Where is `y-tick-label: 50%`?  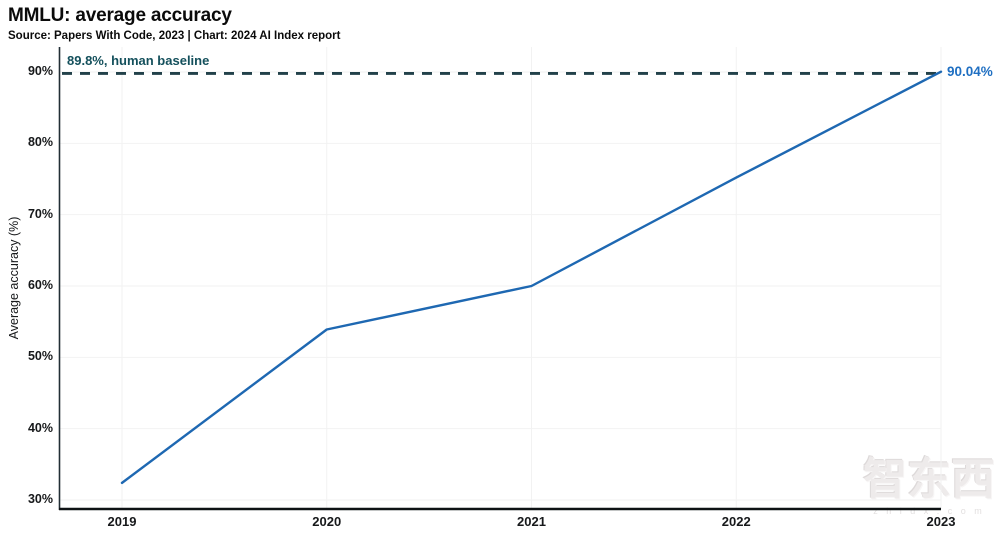
y-tick-label: 50% is located at coordinates (40, 356).